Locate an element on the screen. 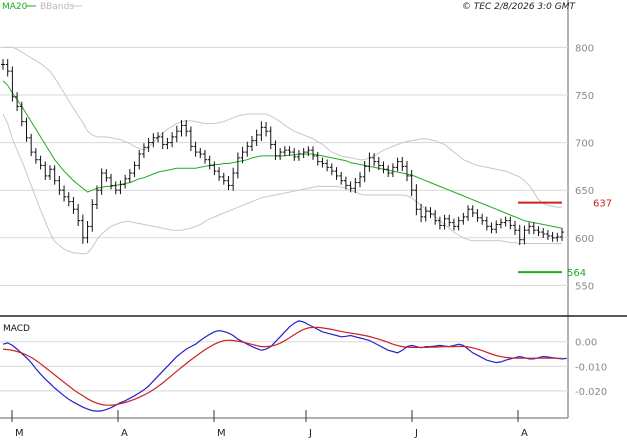 The height and width of the screenshot is (440, 627). legend-ma20: MA20 is located at coordinates (15, 7).